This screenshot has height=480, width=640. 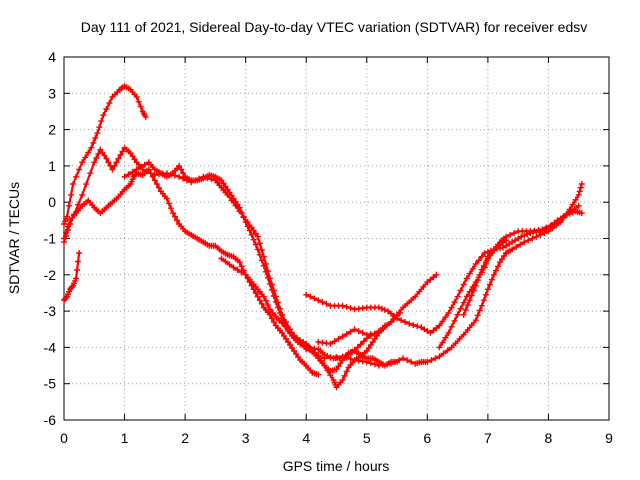 I want to click on y-tick-label: -2, so click(x=50, y=275).